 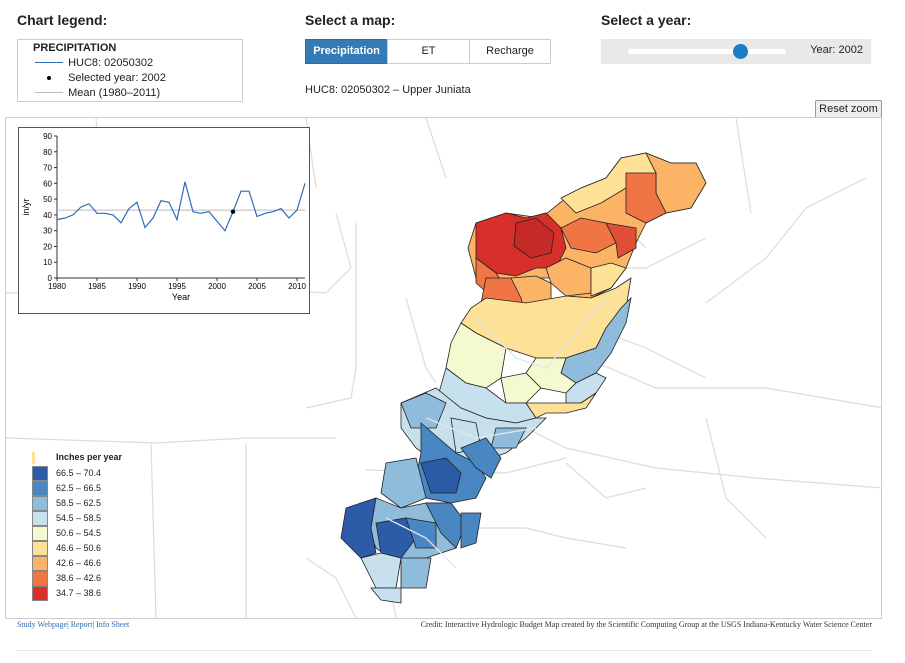 I want to click on select-year-heading: Select a year:, so click(x=646, y=20).